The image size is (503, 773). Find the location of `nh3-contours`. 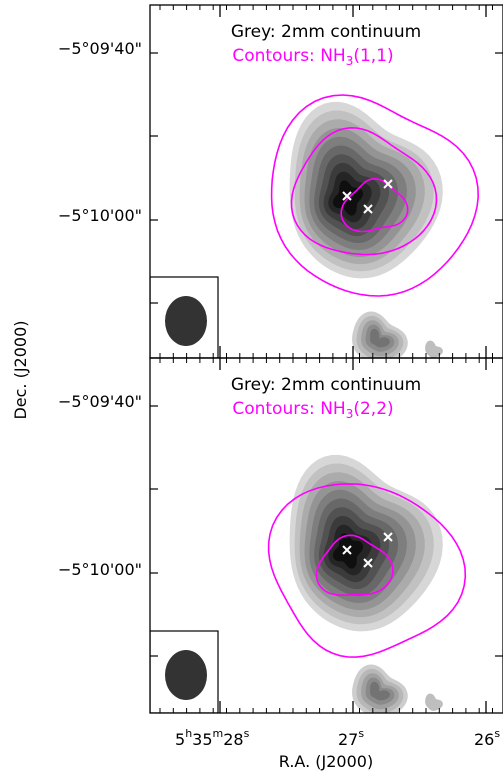

nh3-contours is located at coordinates (367, 570).